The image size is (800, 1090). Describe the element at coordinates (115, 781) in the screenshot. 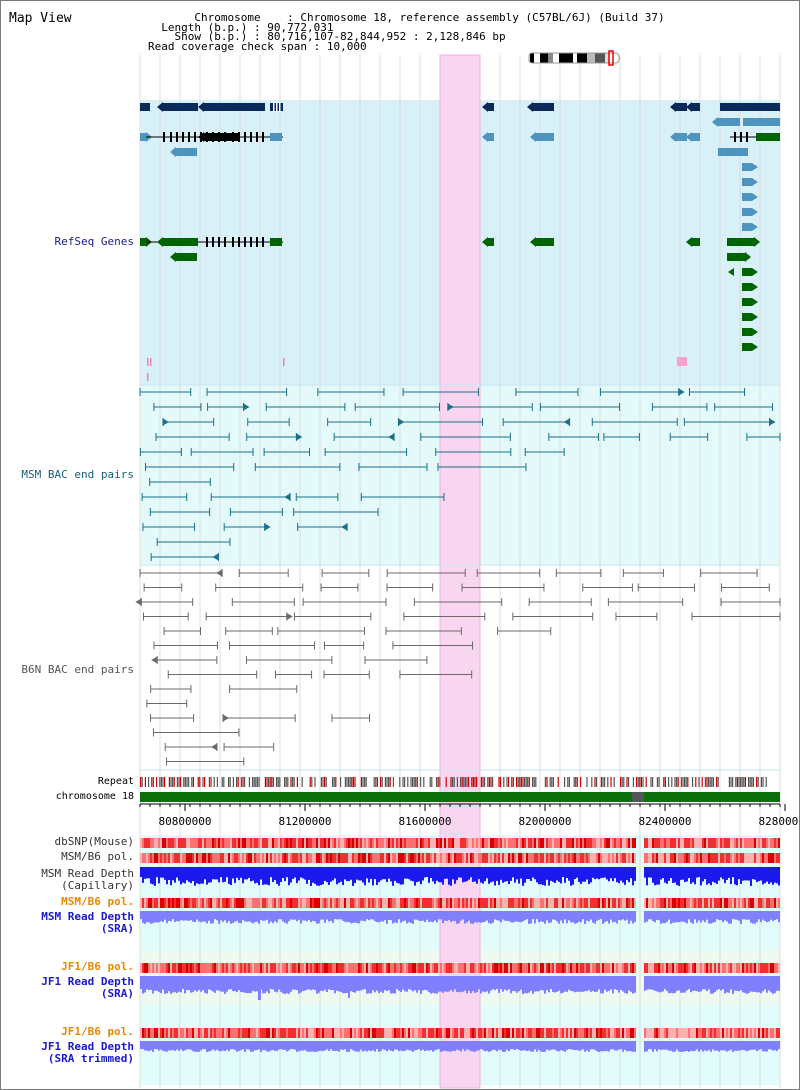

I see `track-label-repeat: Repeat` at that location.